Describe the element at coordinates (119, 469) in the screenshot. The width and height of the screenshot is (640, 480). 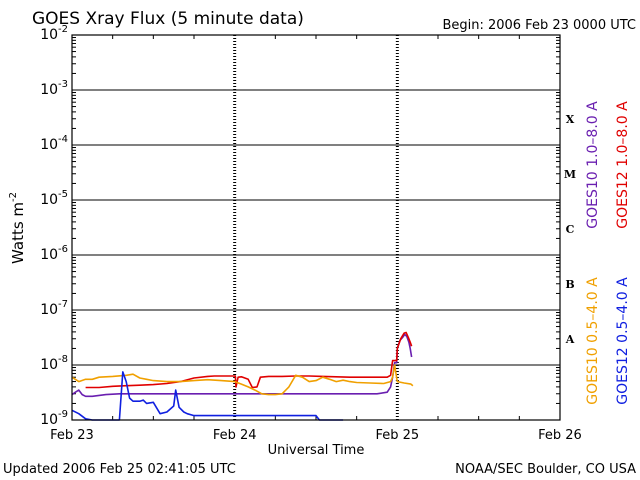
I see `updated-timestamp: Updated 2006 Feb 25 02:41:05 UTC` at that location.